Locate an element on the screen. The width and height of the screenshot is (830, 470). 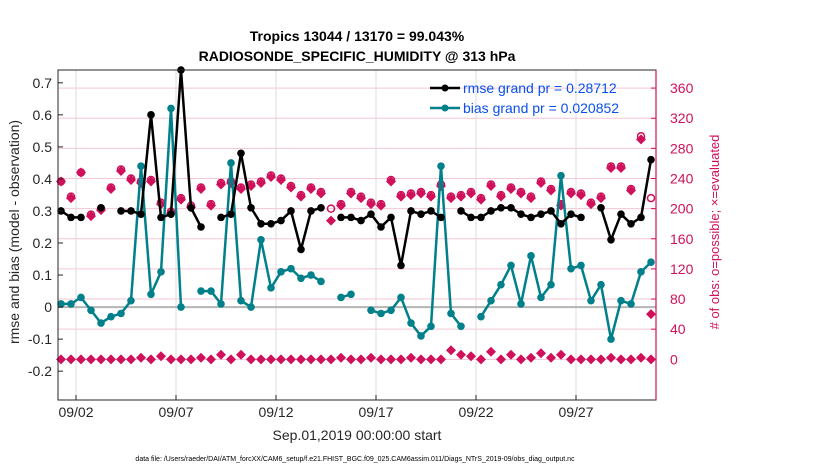
rmse-line-segment is located at coordinates (626, 200).